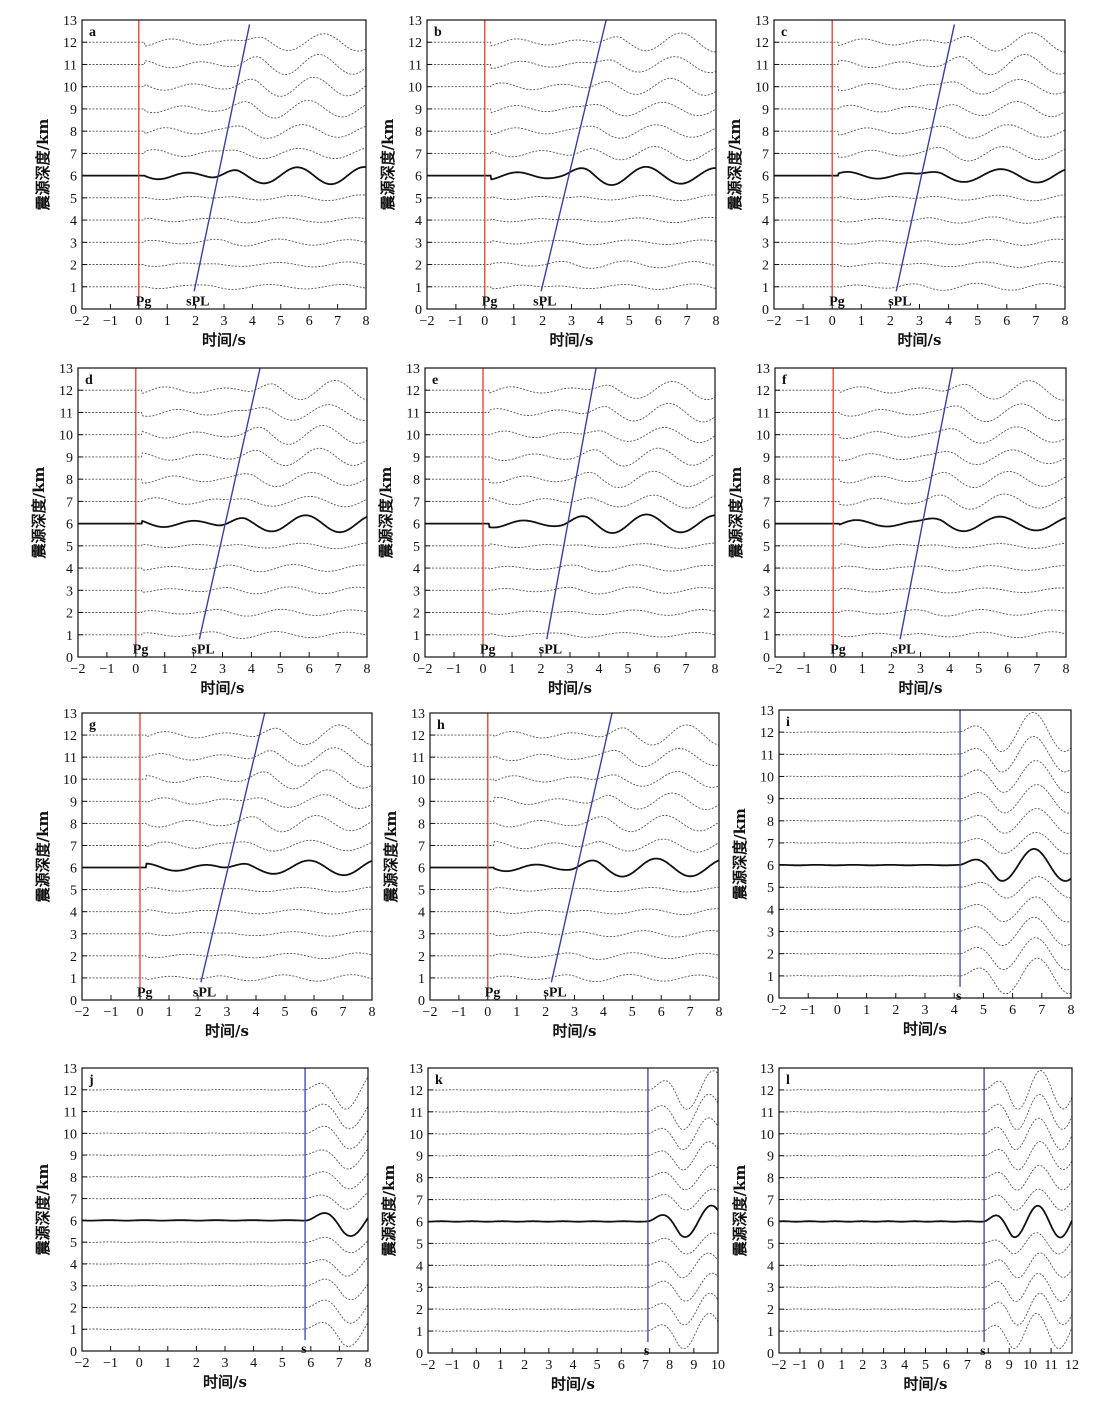 The image size is (1107, 1405). What do you see at coordinates (926, 1384) in the screenshot?
I see `x-axis-label: 时间/s` at bounding box center [926, 1384].